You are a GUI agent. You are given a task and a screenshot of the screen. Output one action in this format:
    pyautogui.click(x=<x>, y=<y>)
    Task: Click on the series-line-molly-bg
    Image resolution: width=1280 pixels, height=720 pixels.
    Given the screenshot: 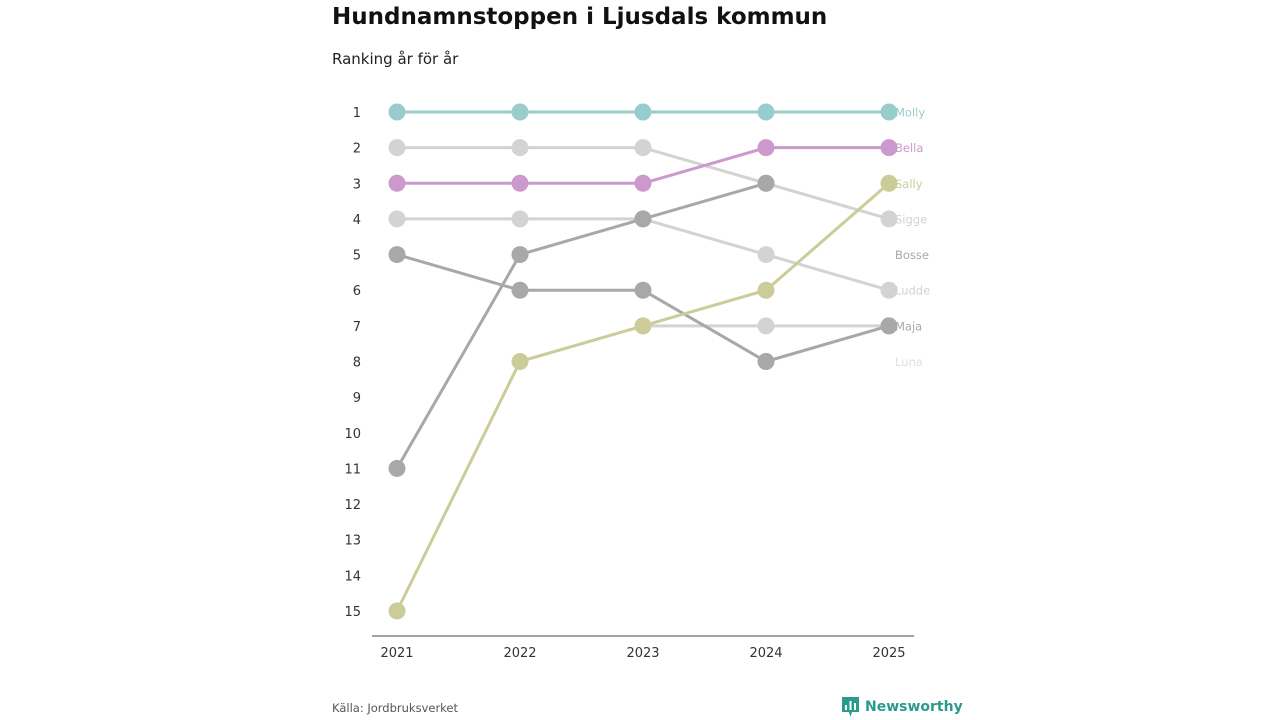 What is the action you would take?
    pyautogui.click(x=581, y=325)
    